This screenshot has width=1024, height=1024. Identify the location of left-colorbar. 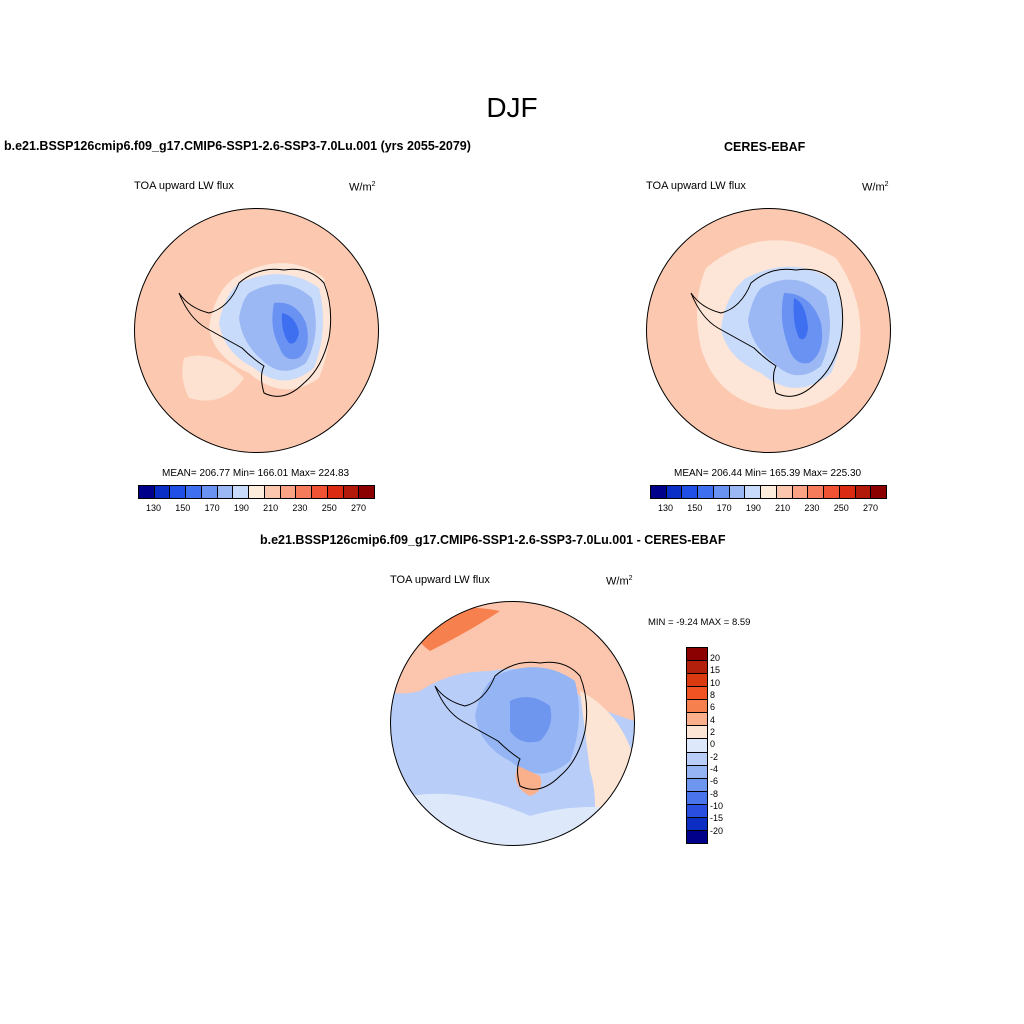
(256, 492).